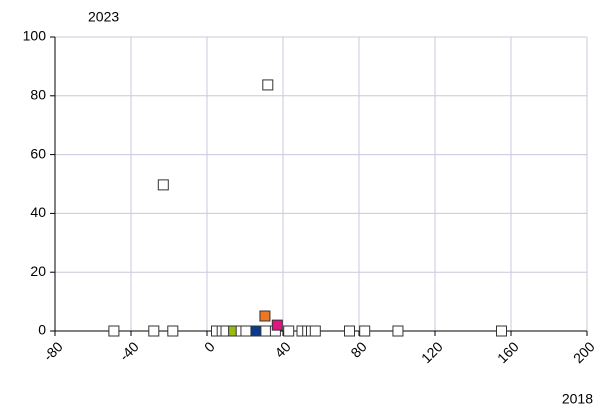 This screenshot has width=610, height=410. What do you see at coordinates (209, 346) in the screenshot?
I see `x-tick-label: 0` at bounding box center [209, 346].